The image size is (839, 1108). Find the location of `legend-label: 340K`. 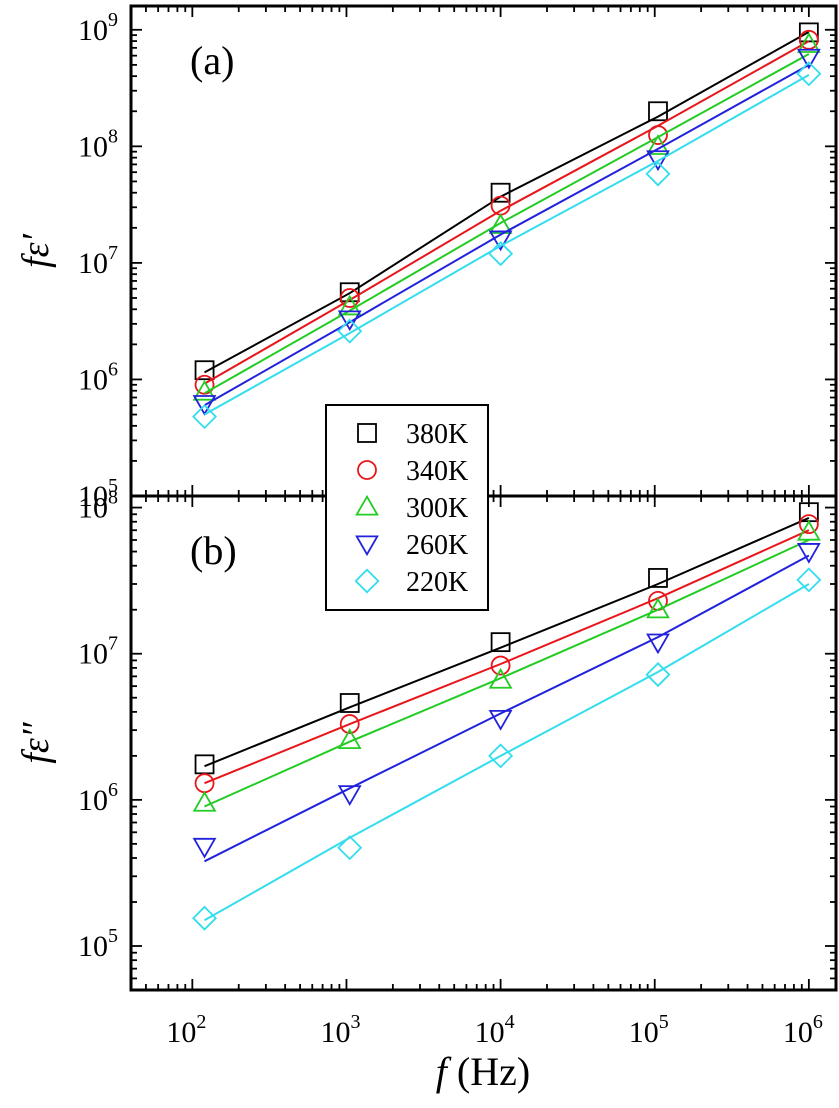

legend-label: 340K is located at coordinates (437, 471).